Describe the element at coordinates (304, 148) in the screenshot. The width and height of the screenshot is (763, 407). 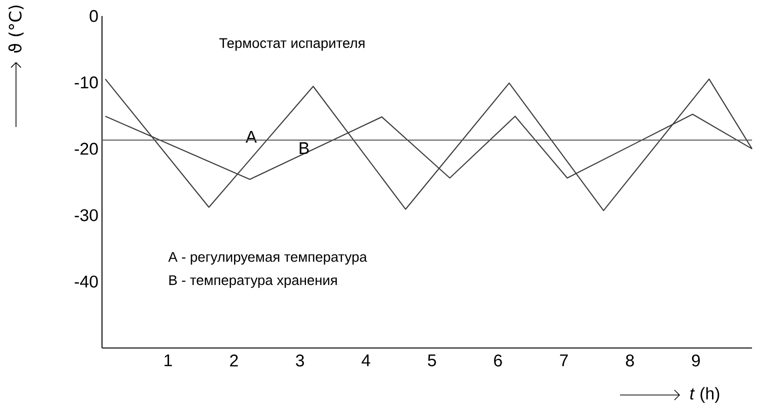
I see `series-label: B` at that location.